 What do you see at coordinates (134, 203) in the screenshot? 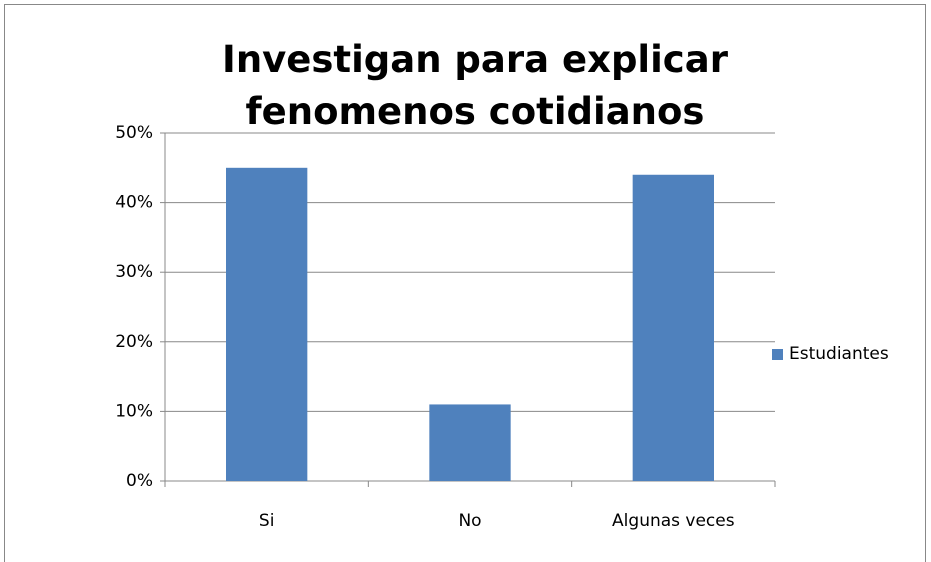
I see `y-tick-label: 40%` at bounding box center [134, 203].